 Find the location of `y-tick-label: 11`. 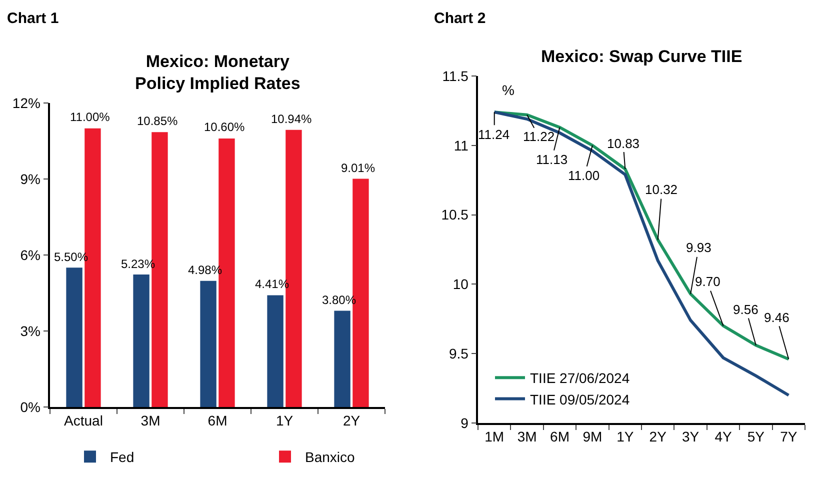

y-tick-label: 11 is located at coordinates (461, 145).